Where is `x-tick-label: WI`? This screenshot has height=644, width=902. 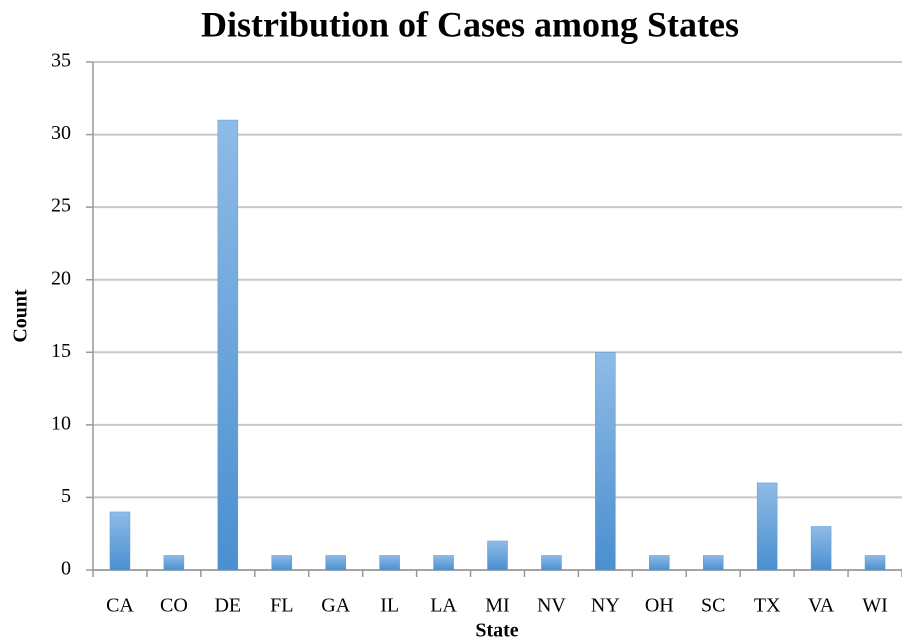
x-tick-label: WI is located at coordinates (875, 606).